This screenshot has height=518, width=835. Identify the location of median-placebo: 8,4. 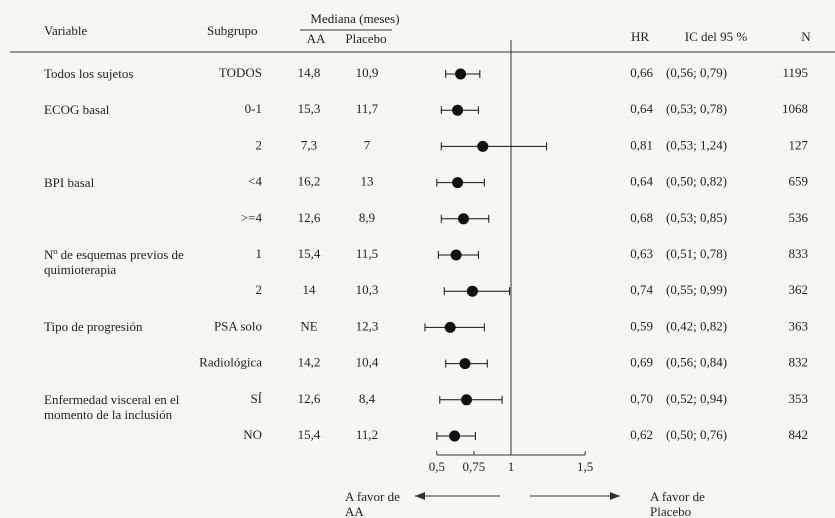
(367, 398).